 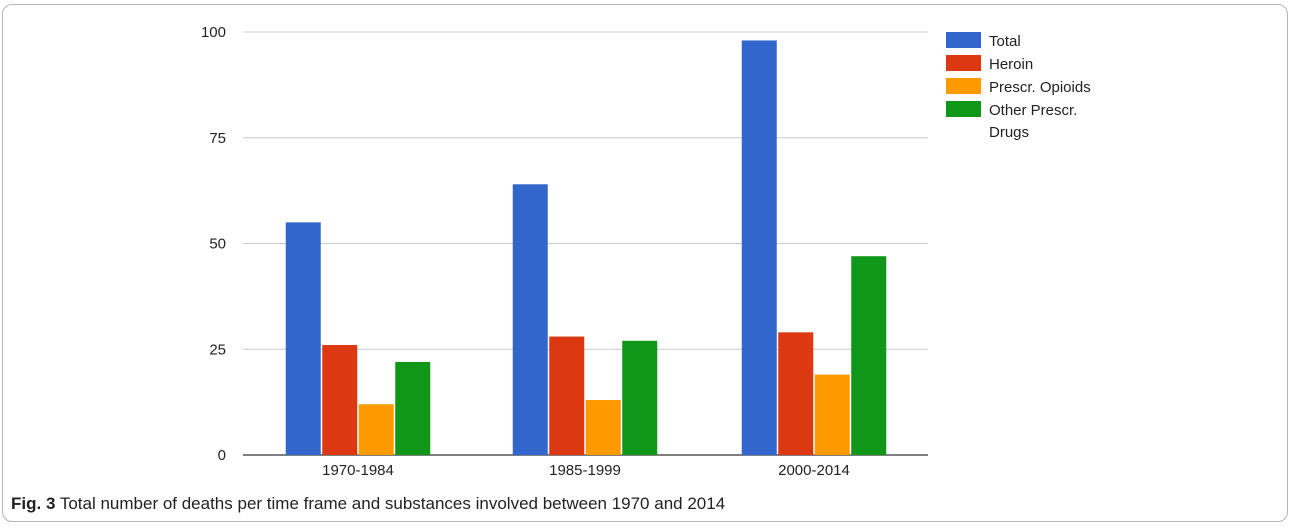 I want to click on y-tick-label: 25, so click(x=217, y=349).